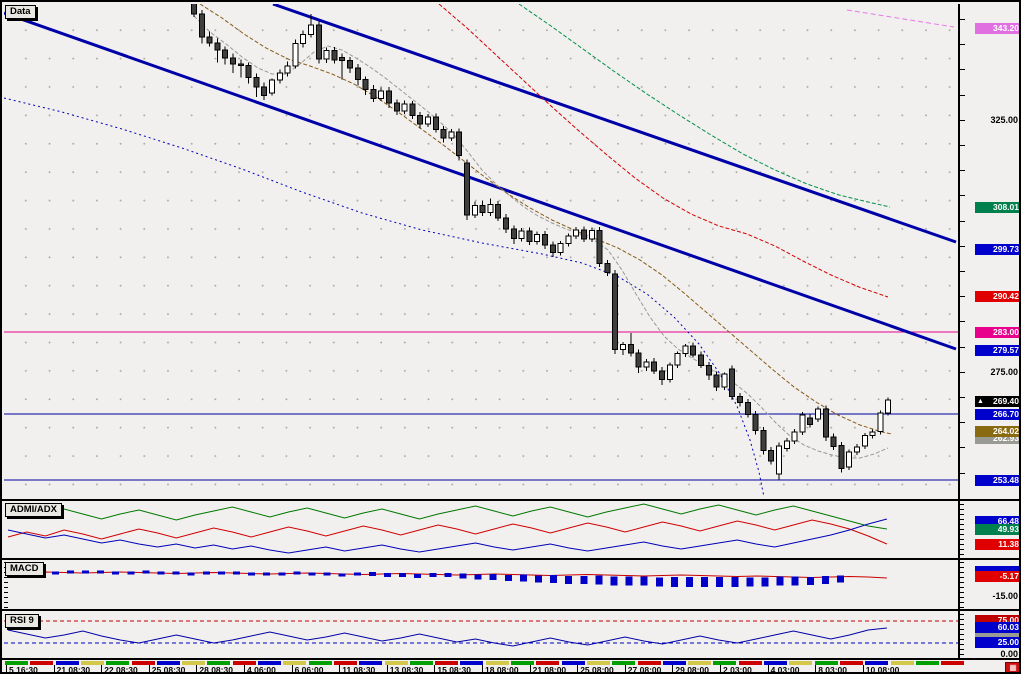  Describe the element at coordinates (260, 668) in the screenshot. I see `time-label: 4 06:00` at that location.